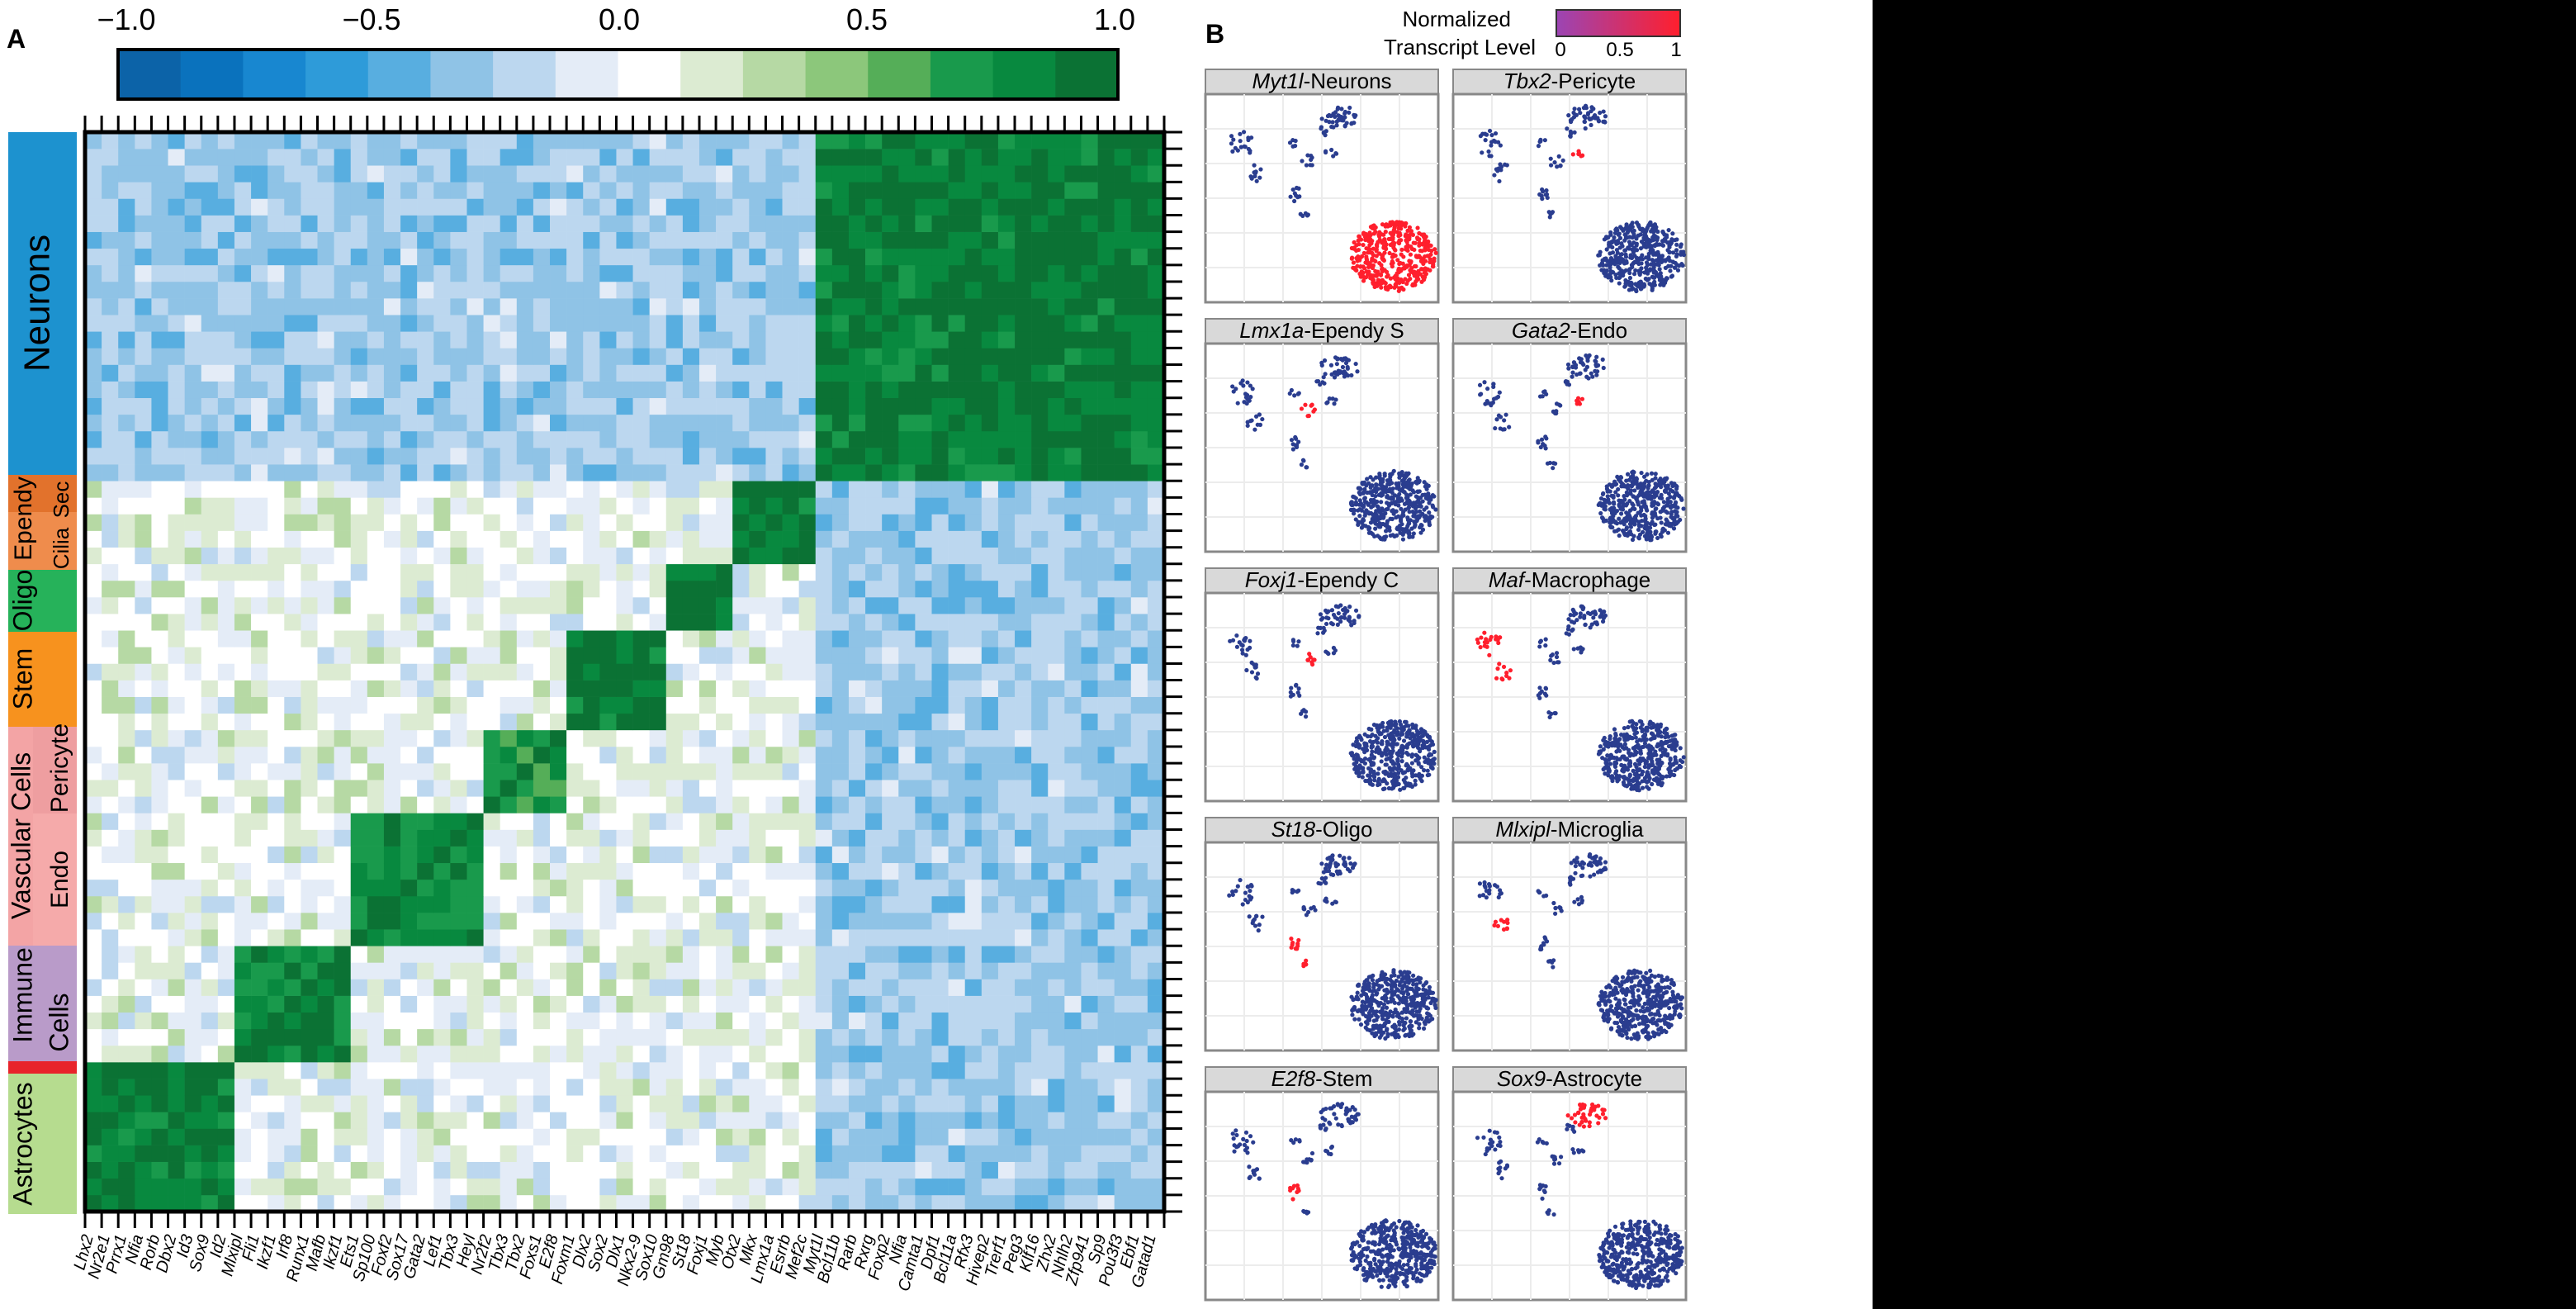  I want to click on group-band, so click(42, 1067).